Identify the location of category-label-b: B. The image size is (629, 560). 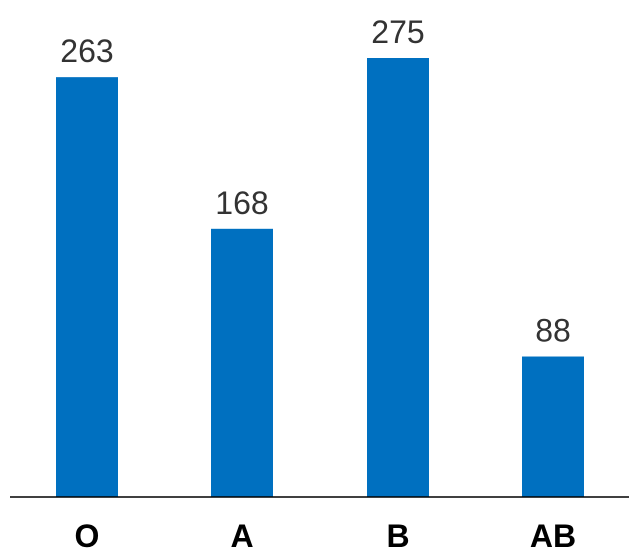
(397, 536).